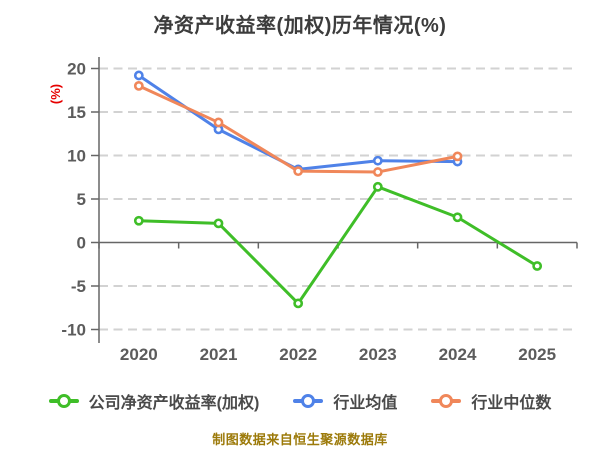 Image resolution: width=600 pixels, height=450 pixels. I want to click on legend-item-industry-mean: 行业均值, so click(345, 401).